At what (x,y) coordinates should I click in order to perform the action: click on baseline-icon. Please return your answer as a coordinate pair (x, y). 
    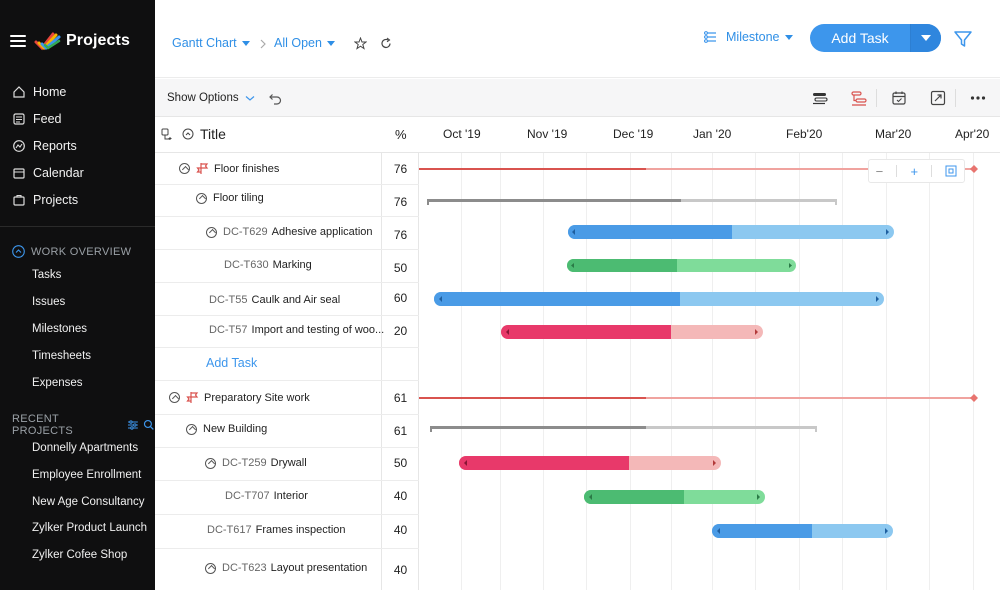
    Looking at the image, I should click on (820, 98).